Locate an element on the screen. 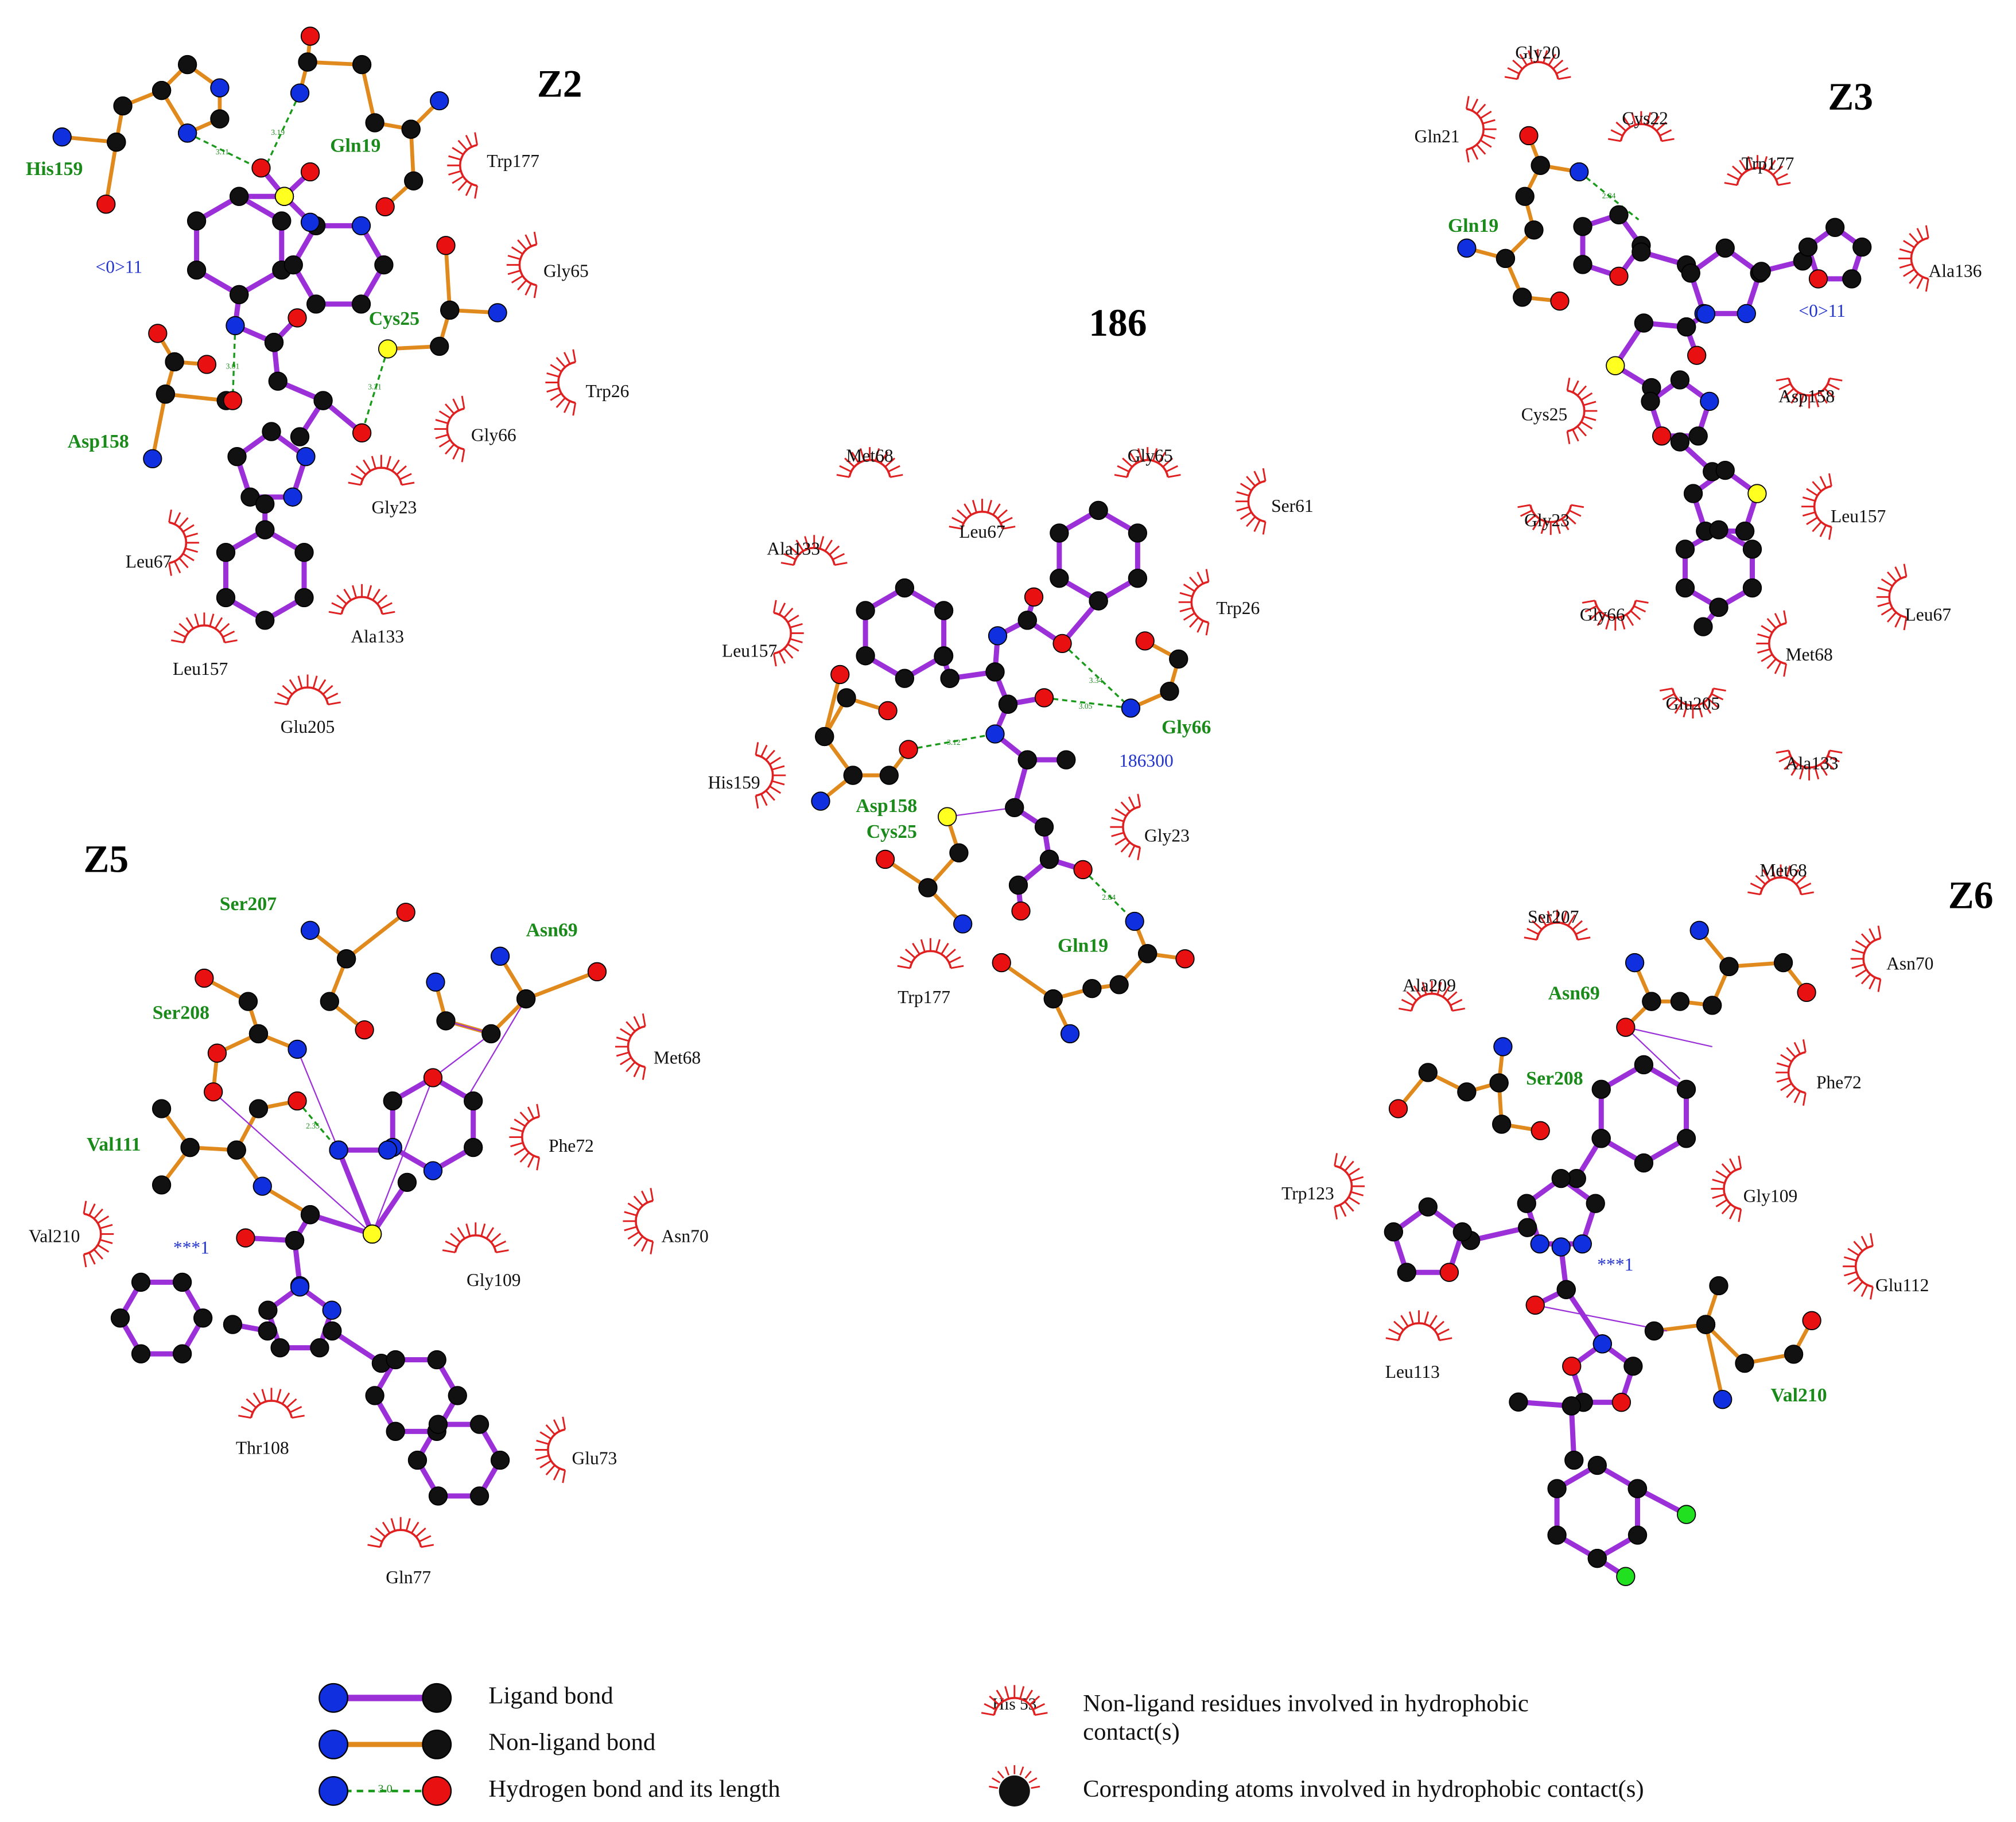 The image size is (2016, 1822). atom-lash is located at coordinates (1021, 1771).